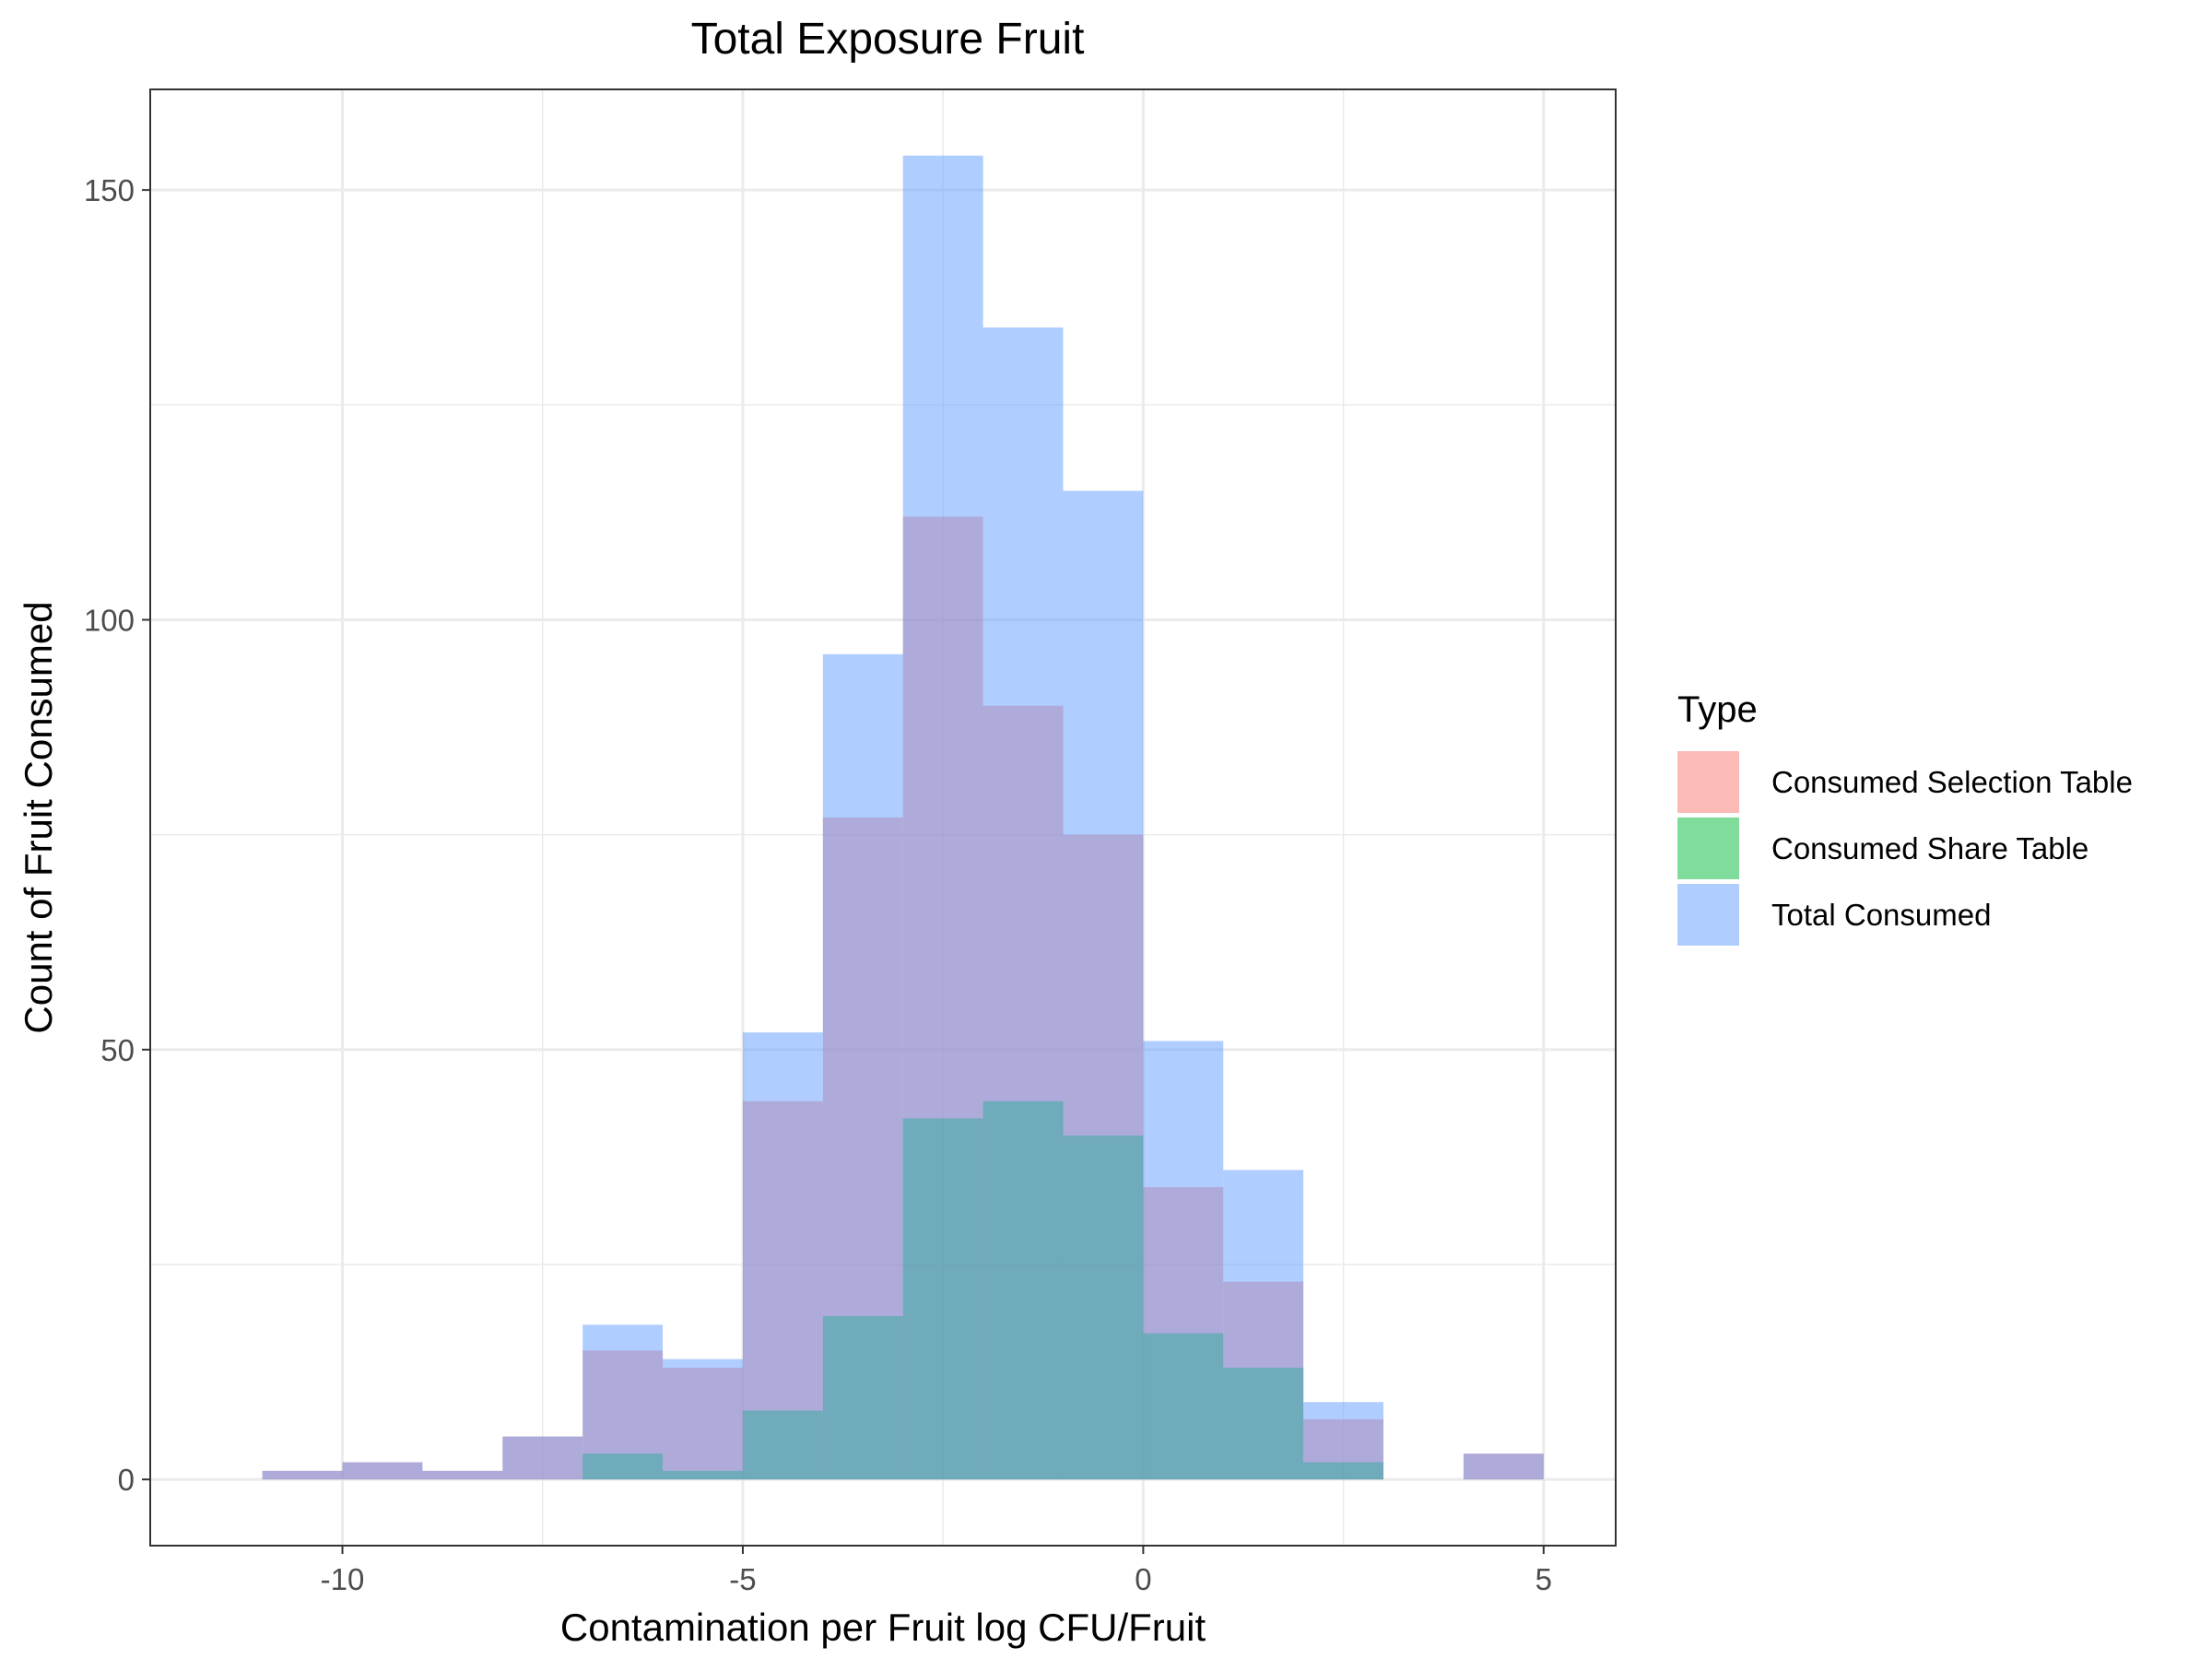  What do you see at coordinates (109, 620) in the screenshot?
I see `y-tick-label: 100` at bounding box center [109, 620].